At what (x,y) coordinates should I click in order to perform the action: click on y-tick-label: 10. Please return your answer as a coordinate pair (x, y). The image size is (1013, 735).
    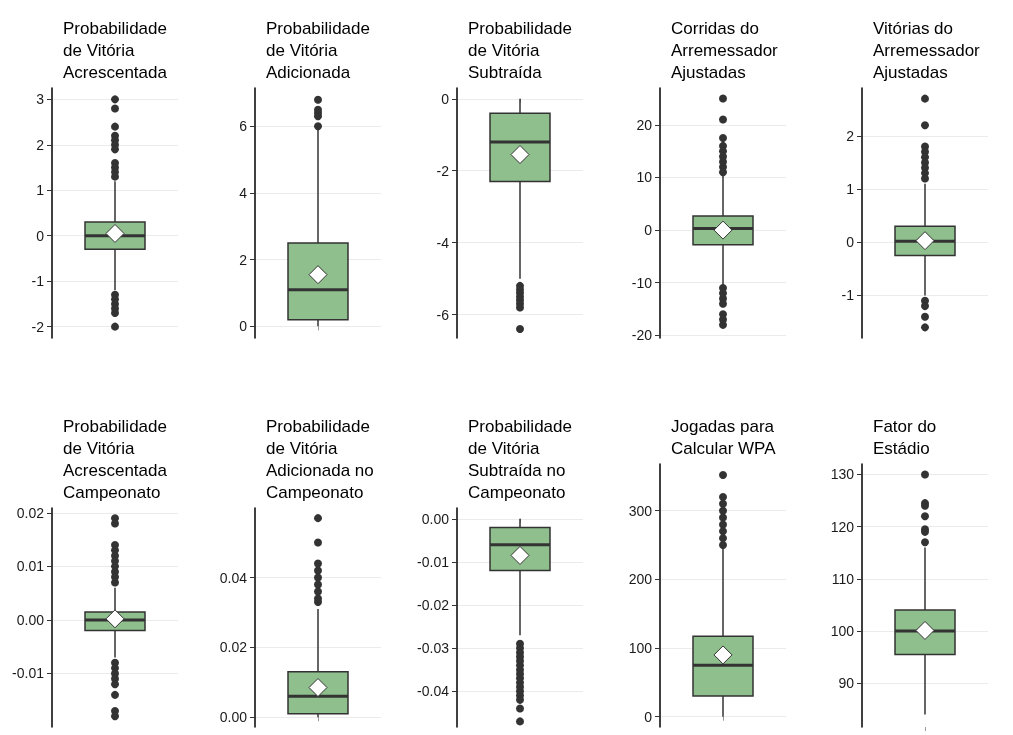
    Looking at the image, I should click on (644, 177).